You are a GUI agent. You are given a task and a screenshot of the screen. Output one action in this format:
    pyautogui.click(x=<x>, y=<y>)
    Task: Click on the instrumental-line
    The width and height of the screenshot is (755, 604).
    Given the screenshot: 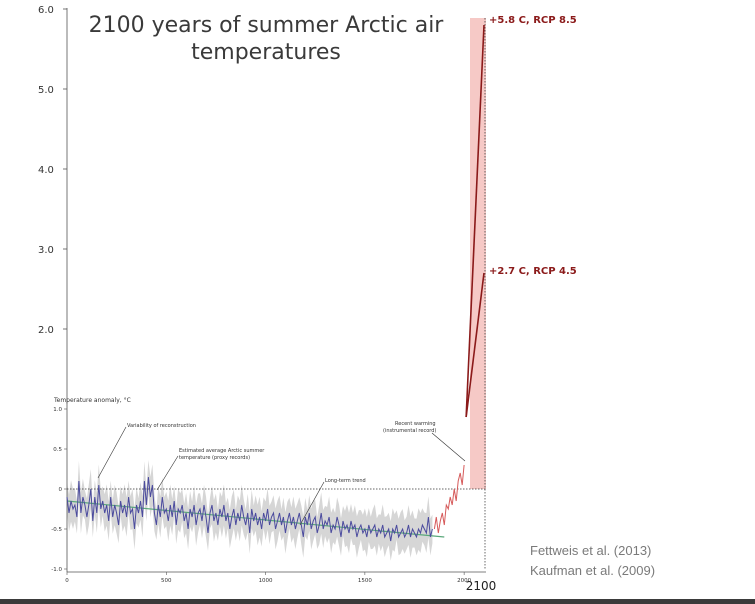 What is the action you would take?
    pyautogui.click(x=449, y=499)
    